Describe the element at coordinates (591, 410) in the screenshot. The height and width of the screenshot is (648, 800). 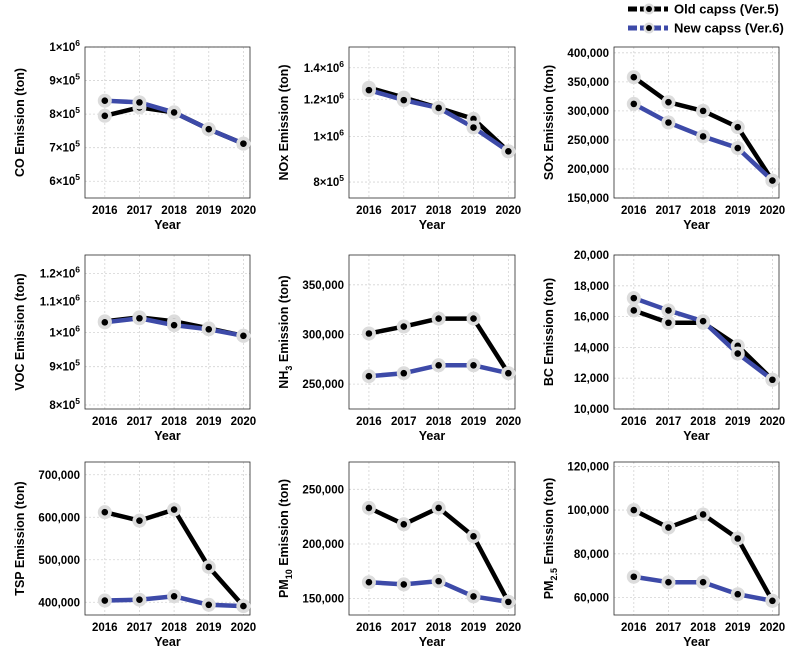
I see `y-tick-label: 10,000` at that location.